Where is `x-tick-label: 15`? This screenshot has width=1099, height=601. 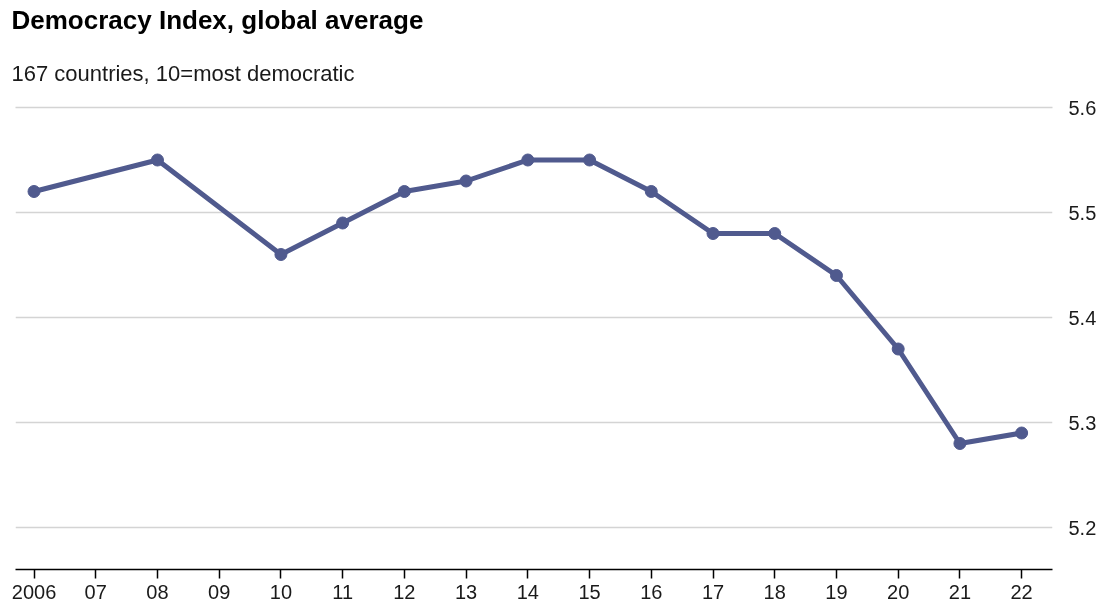
x-tick-label: 15 is located at coordinates (589, 590).